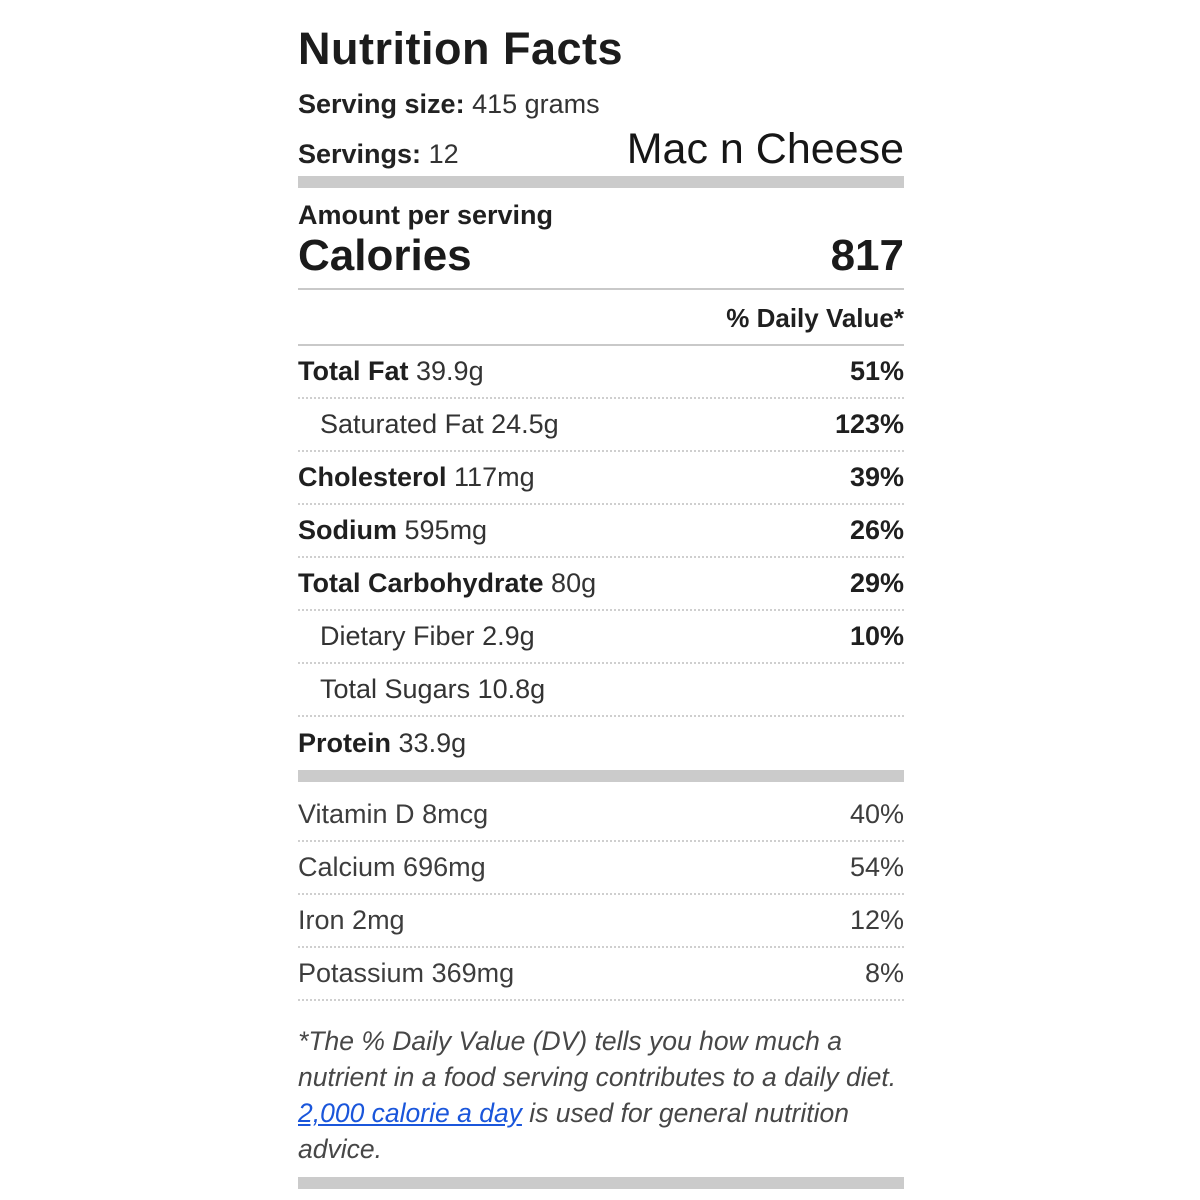 The height and width of the screenshot is (1200, 1200). I want to click on nutrient-row-protein: Protein 33.9g, so click(601, 743).